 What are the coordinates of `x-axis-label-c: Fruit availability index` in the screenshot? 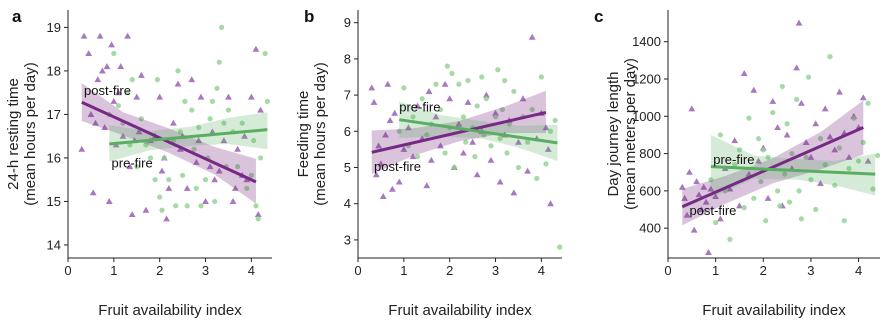 It's located at (774, 310).